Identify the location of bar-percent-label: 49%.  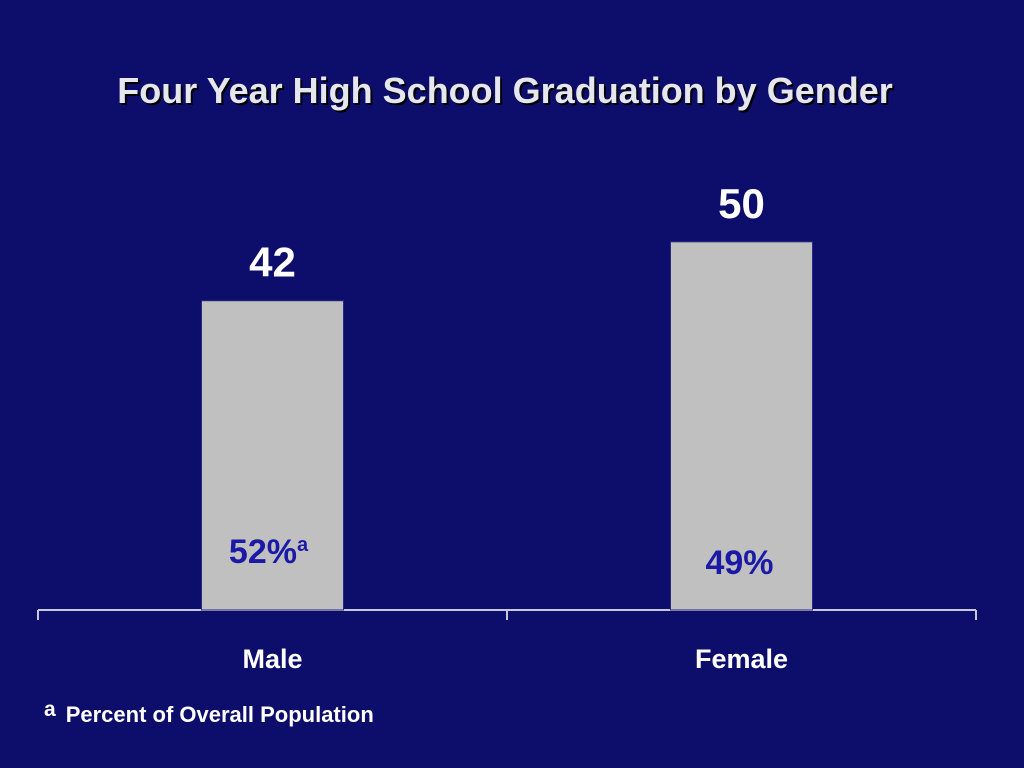
(739, 563).